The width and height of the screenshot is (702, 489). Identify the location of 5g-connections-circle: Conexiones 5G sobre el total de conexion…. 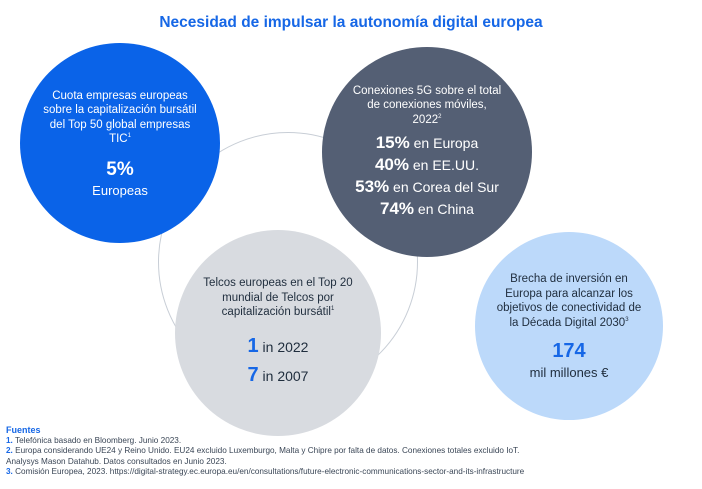
(427, 152).